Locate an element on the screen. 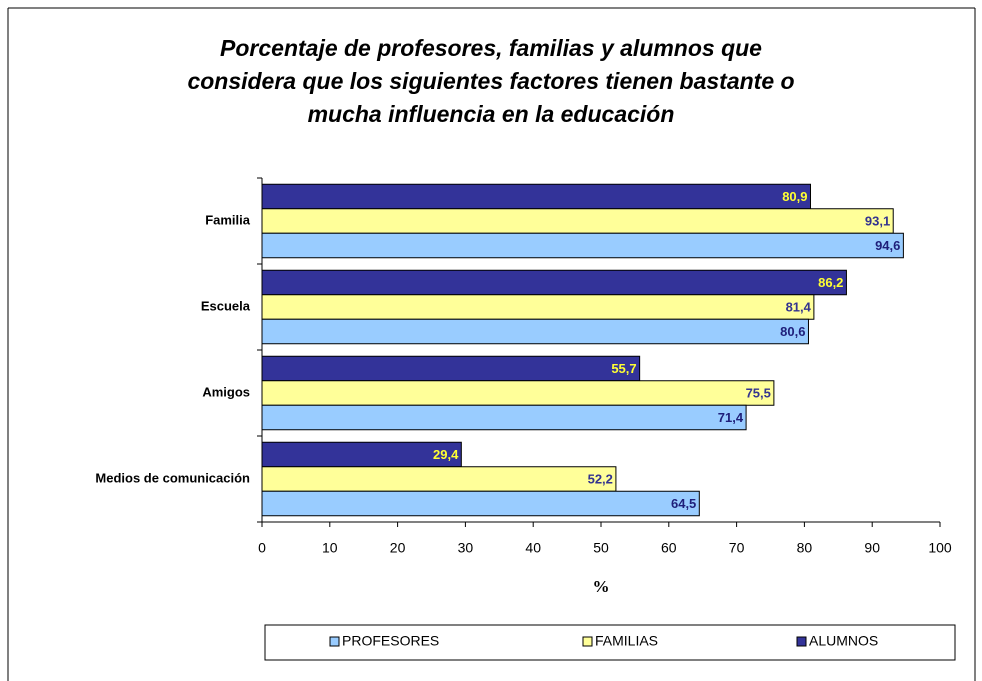 The image size is (982, 681). x-tick-label: 100 is located at coordinates (940, 548).